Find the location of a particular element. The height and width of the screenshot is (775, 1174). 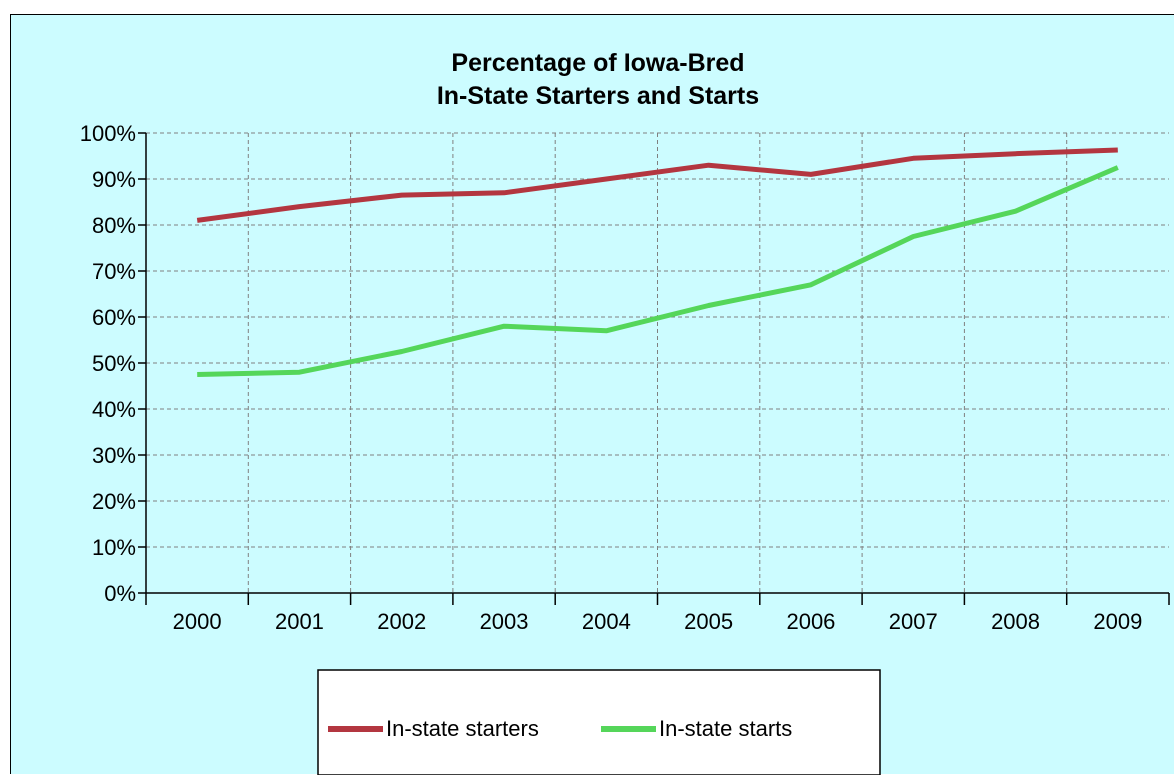

x-tick-label: 2009 is located at coordinates (1117, 621).